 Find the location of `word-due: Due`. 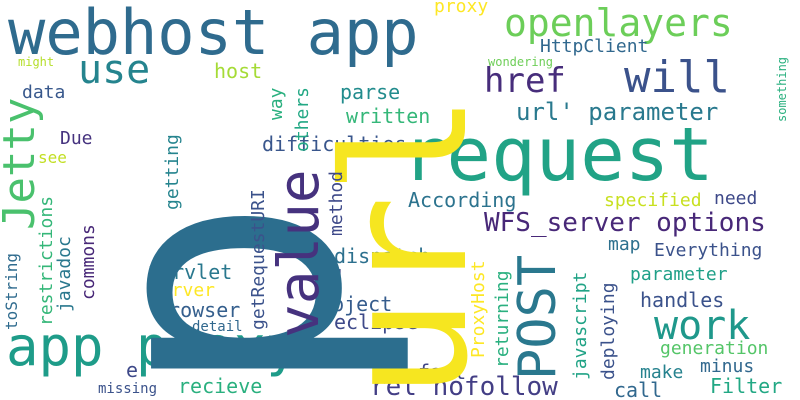

word-due: Due is located at coordinates (76, 139).